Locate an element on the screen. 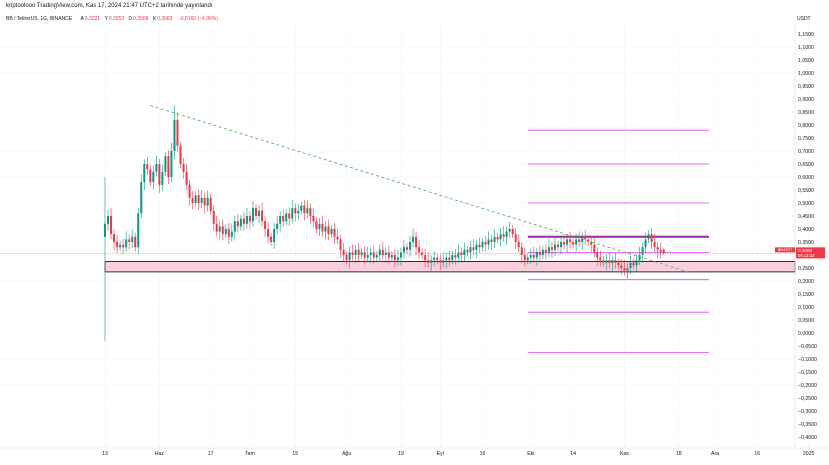  price-tick-label: 0,7000 is located at coordinates (806, 152).